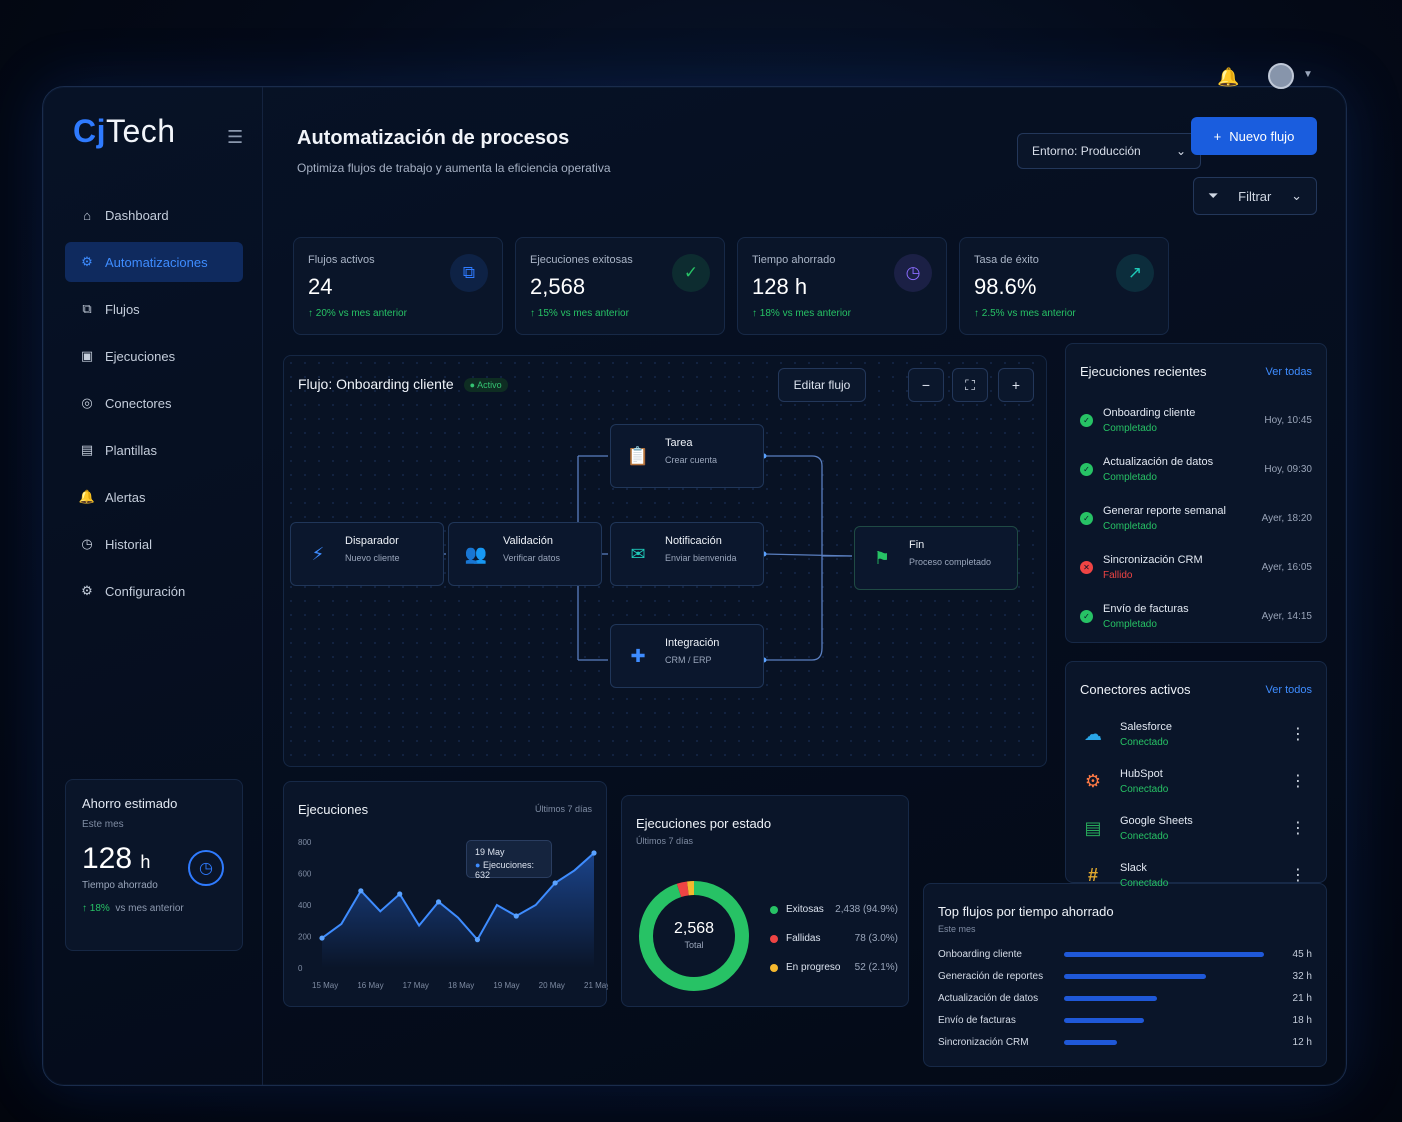 The image size is (1402, 1122). I want to click on donut-center: 2,568 Total, so click(694, 935).